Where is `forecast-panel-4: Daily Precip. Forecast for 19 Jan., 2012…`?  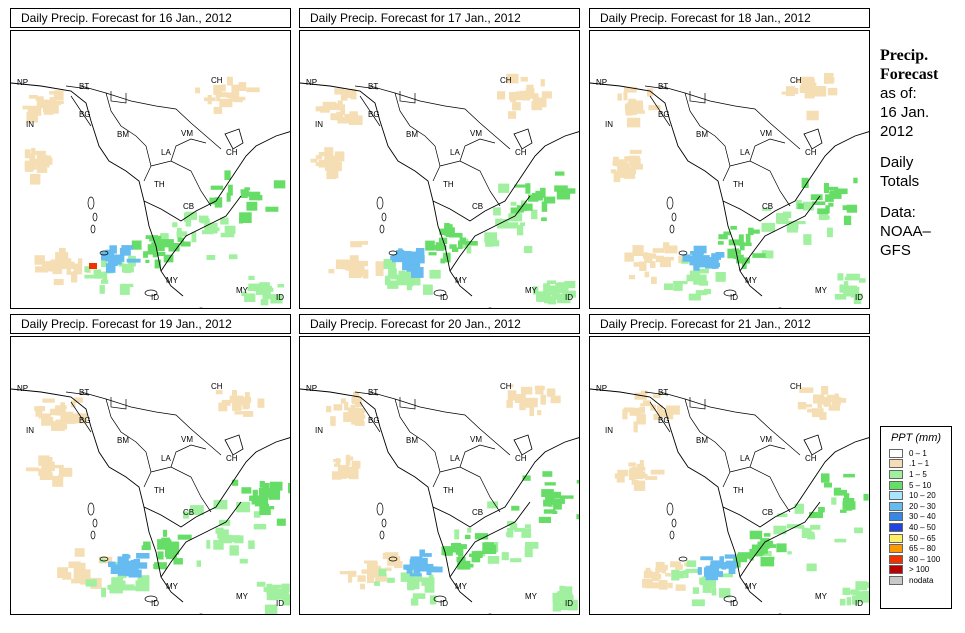 forecast-panel-4: Daily Precip. Forecast for 19 Jan., 2012… is located at coordinates (150, 464).